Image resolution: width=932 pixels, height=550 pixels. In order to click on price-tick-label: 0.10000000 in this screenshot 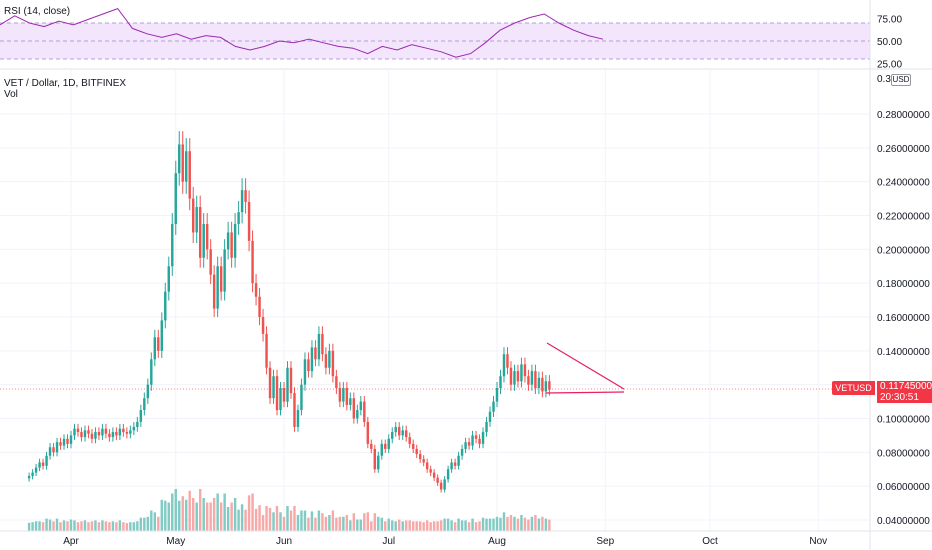, I will do `click(903, 420)`.